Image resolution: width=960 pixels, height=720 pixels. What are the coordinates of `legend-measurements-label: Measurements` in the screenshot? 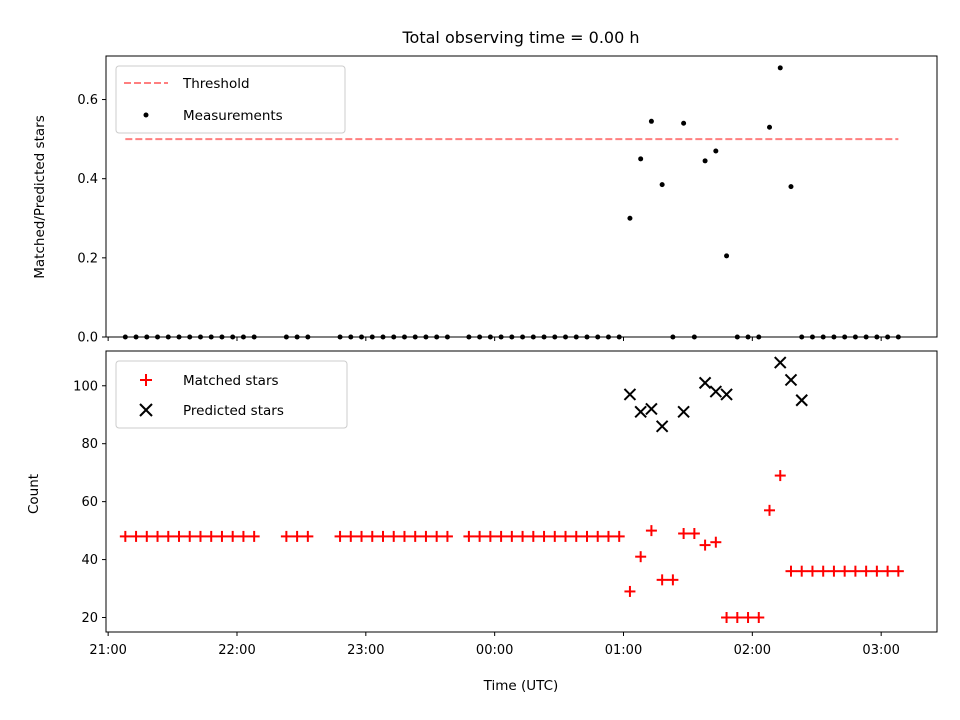 It's located at (233, 116).